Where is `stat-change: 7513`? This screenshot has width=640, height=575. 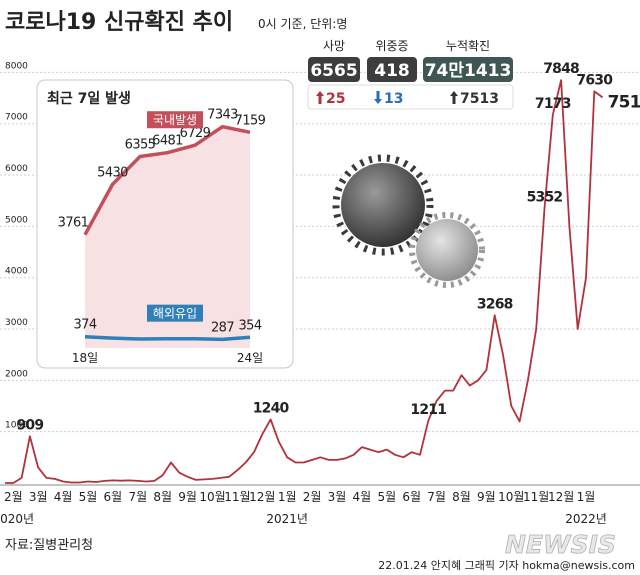 stat-change: 7513 is located at coordinates (479, 99).